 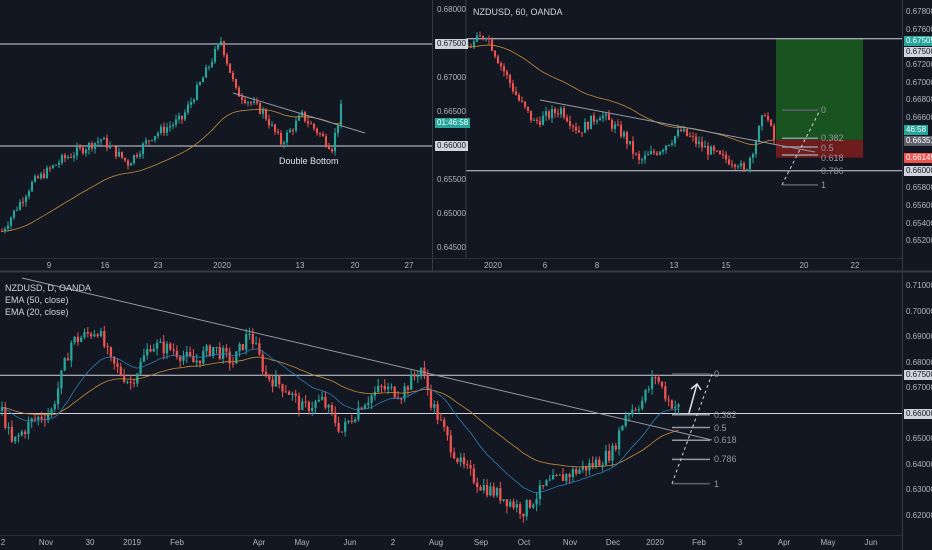 I want to click on time-axis-tick: Apr, so click(x=259, y=542).